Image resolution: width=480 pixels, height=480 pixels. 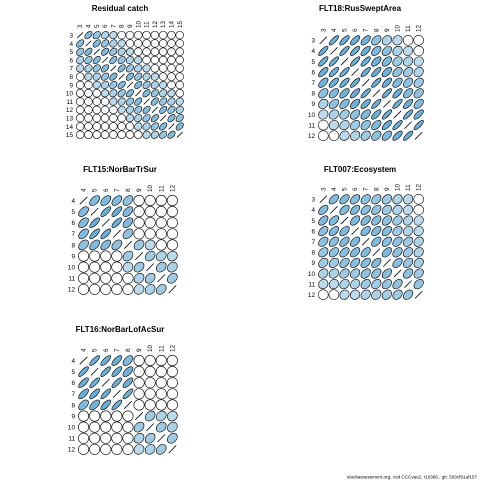 I want to click on col-tick-label: 4, so click(x=84, y=190).